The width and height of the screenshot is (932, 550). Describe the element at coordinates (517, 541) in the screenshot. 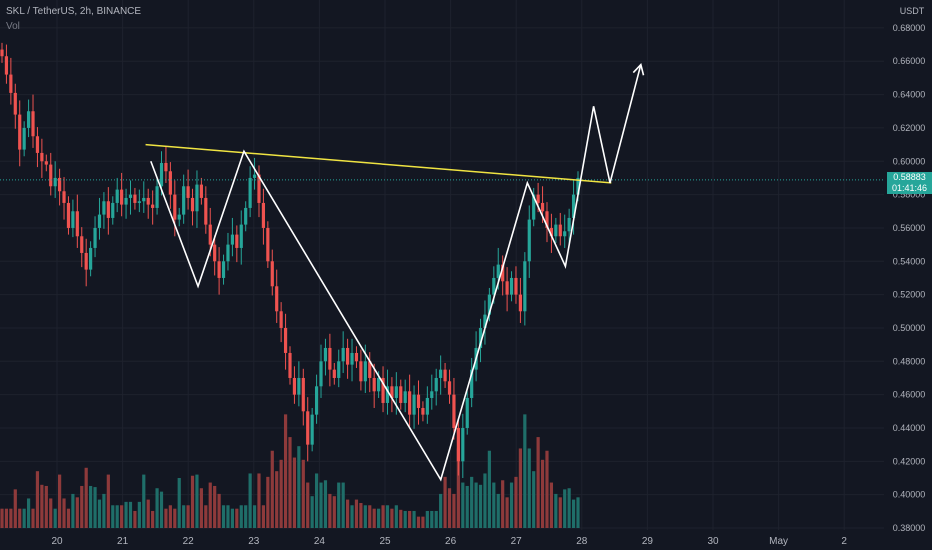

I see `time-tick-label: 27` at that location.